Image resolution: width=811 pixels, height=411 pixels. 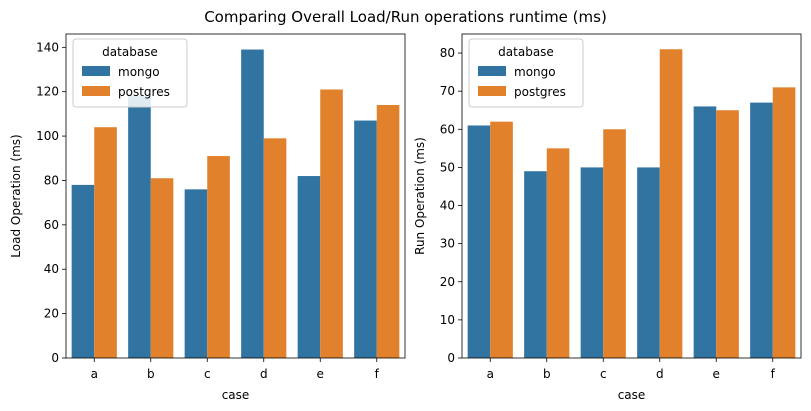 What do you see at coordinates (447, 167) in the screenshot?
I see `y-tick-label: 50` at bounding box center [447, 167].